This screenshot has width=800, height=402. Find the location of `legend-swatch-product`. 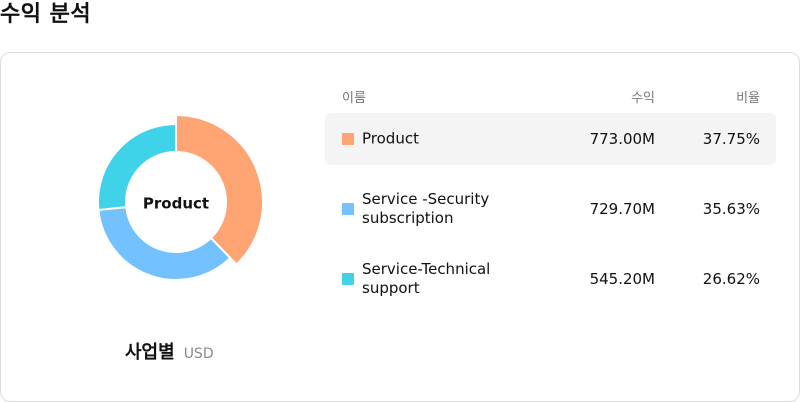

legend-swatch-product is located at coordinates (348, 139).